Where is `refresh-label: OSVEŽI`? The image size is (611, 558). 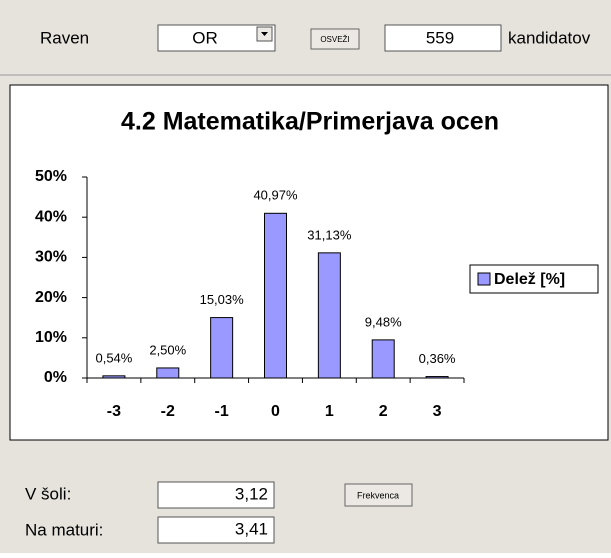 refresh-label: OSVEŽI is located at coordinates (334, 39).